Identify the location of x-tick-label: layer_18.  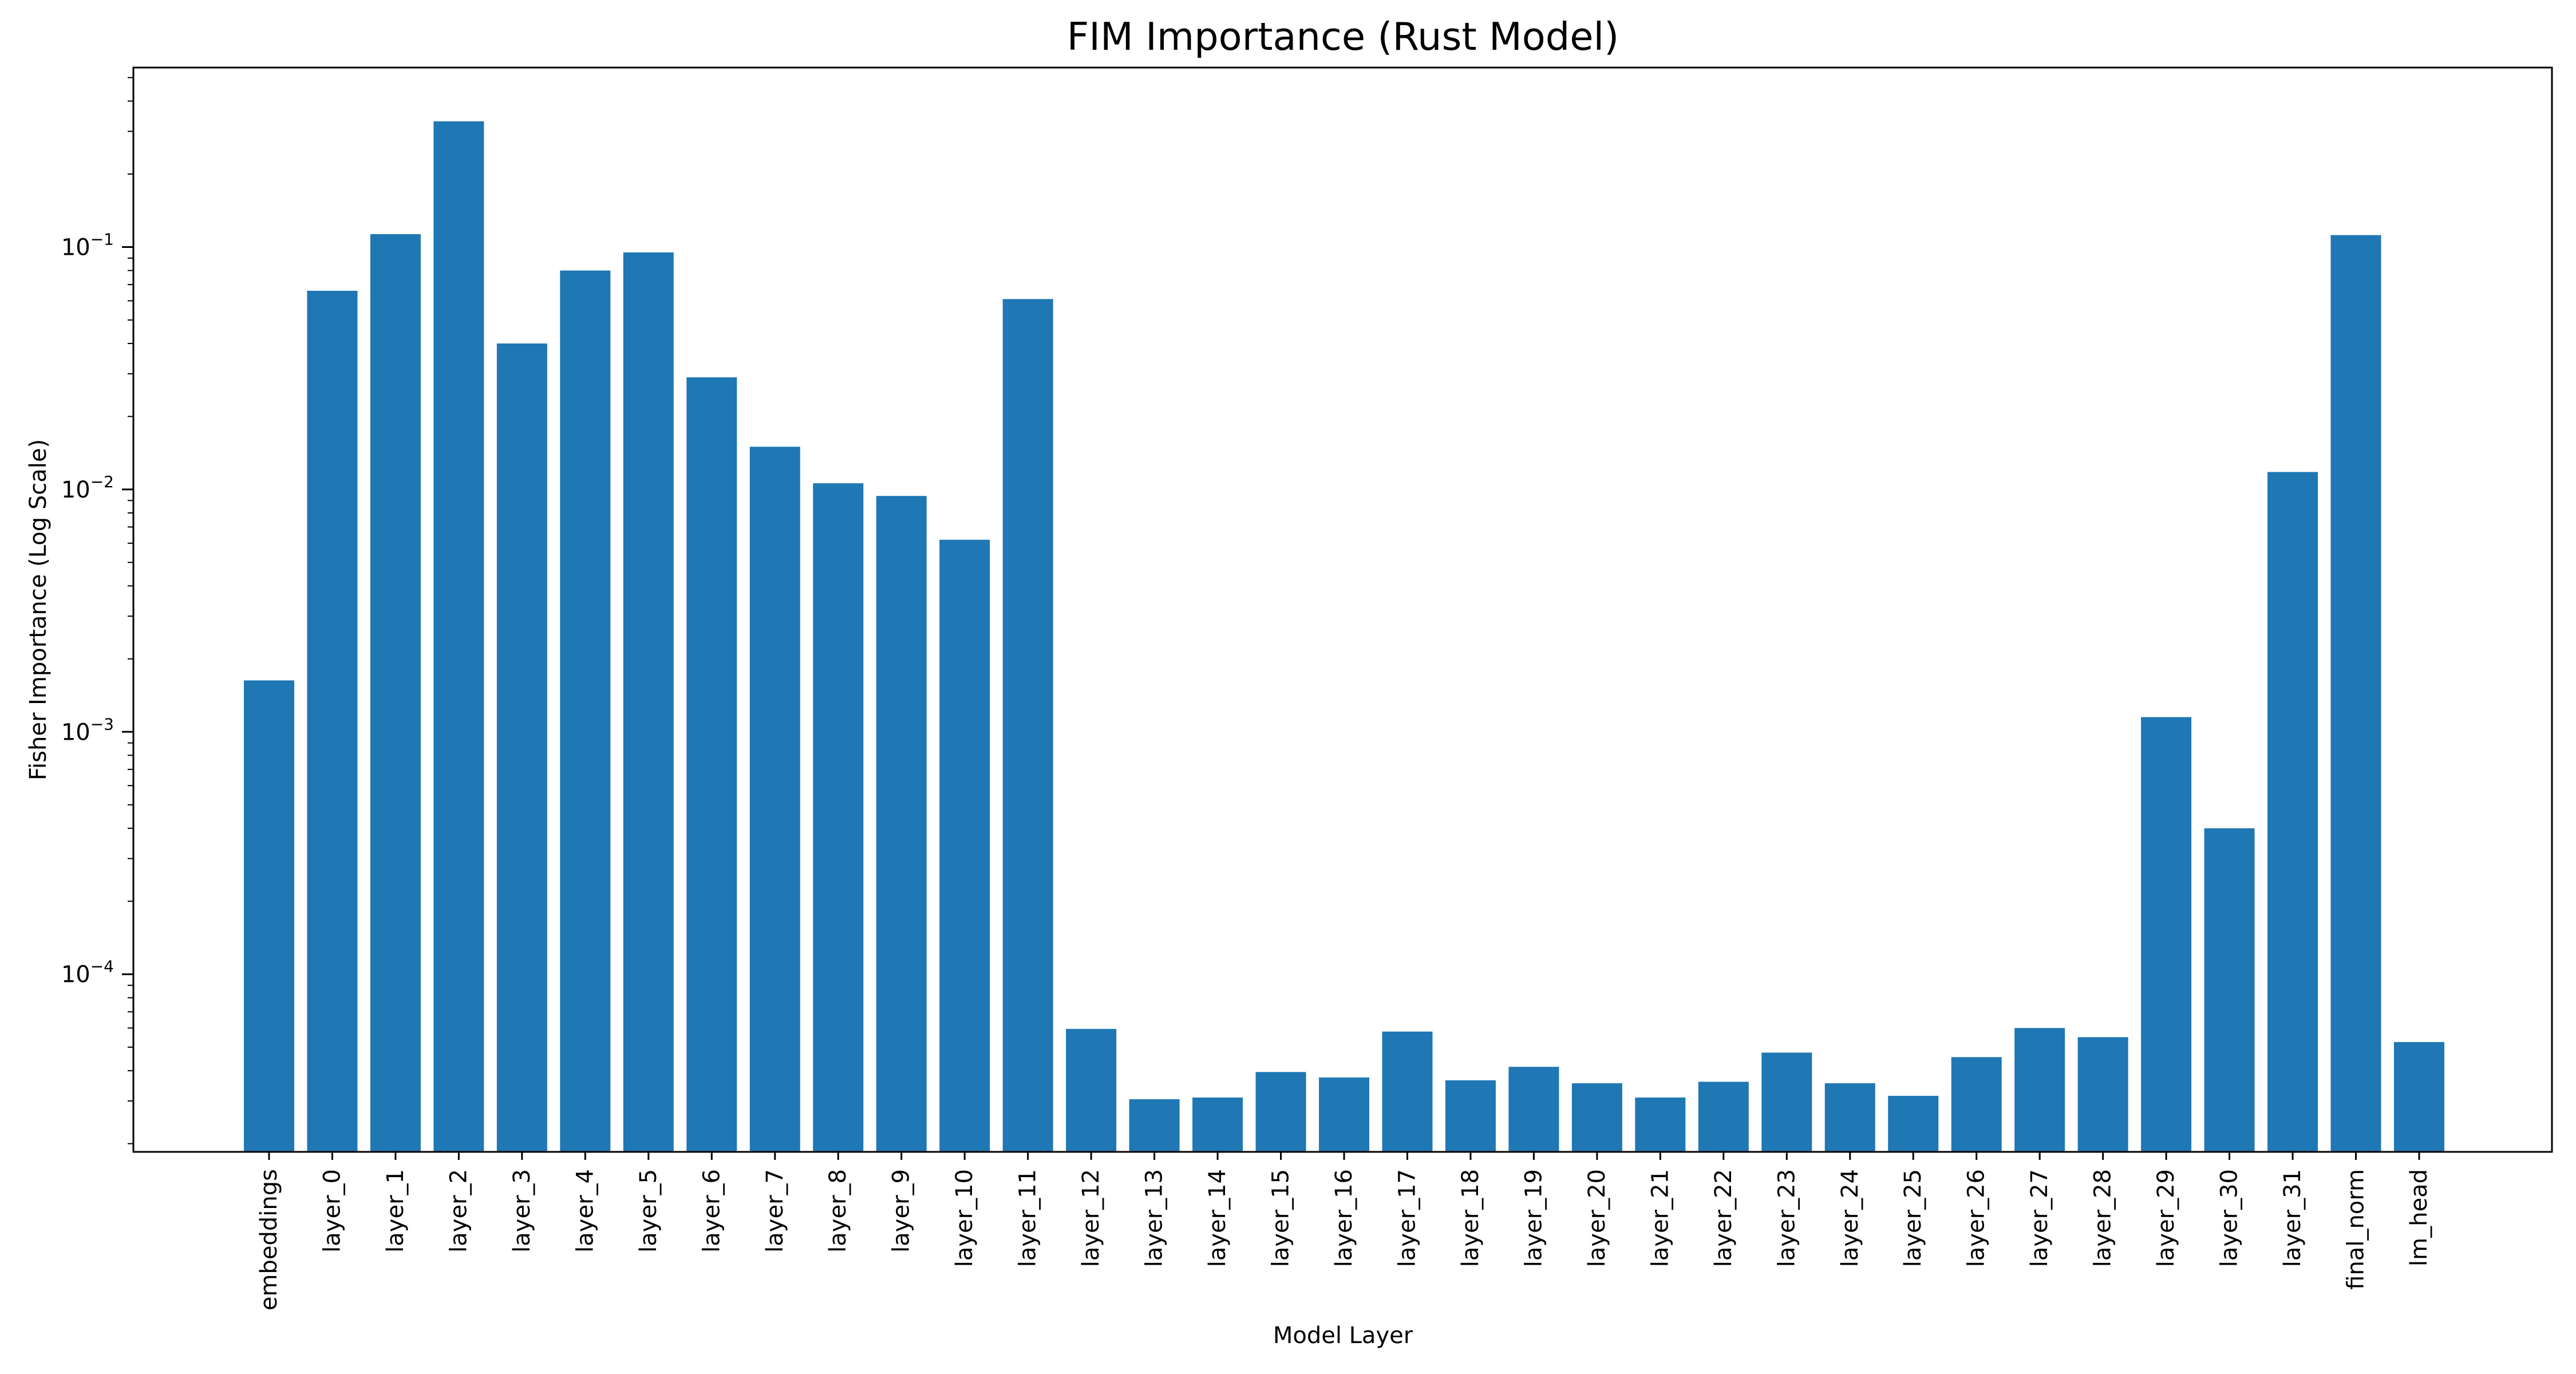
(1470, 1218).